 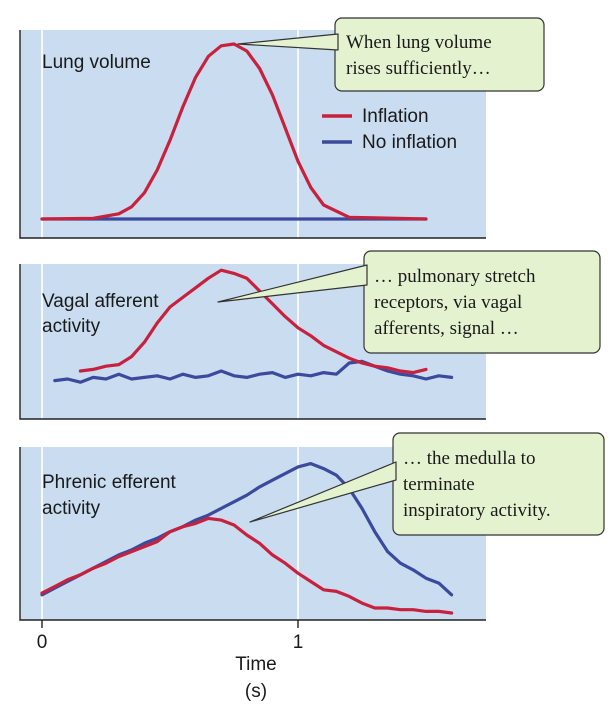 What do you see at coordinates (395, 116) in the screenshot?
I see `legend-label-inflation: Inflation` at bounding box center [395, 116].